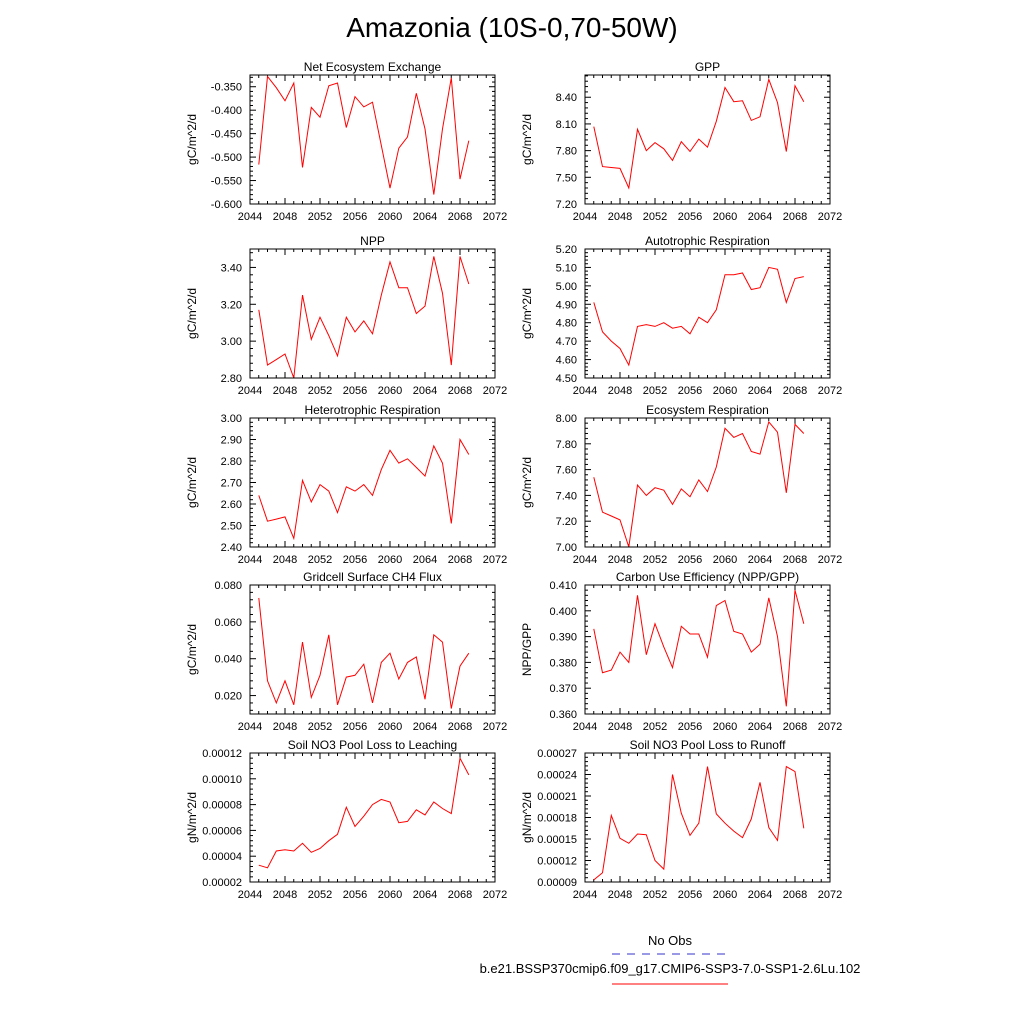  What do you see at coordinates (372, 241) in the screenshot?
I see `panel-title: NPP` at bounding box center [372, 241].